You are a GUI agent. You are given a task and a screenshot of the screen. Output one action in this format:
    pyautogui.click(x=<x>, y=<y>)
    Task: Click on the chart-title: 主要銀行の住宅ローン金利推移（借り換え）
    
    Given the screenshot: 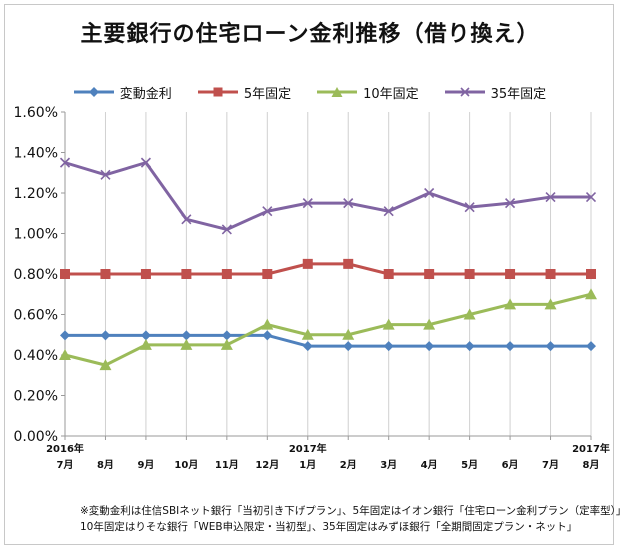 What is the action you would take?
    pyautogui.click(x=310, y=34)
    